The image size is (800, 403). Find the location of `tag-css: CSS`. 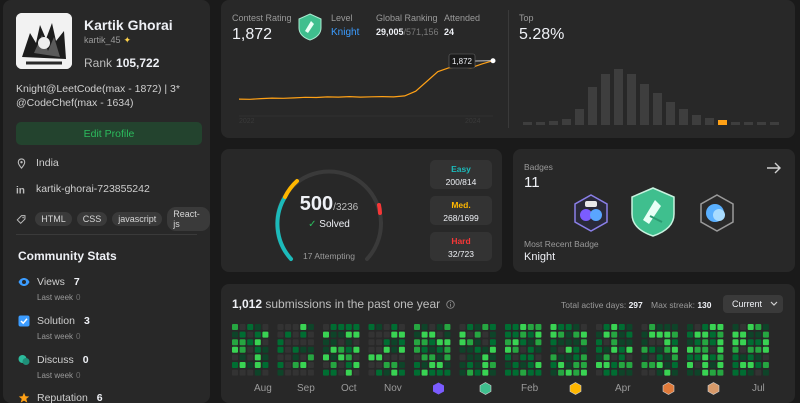

tag-css: CSS is located at coordinates (92, 219).